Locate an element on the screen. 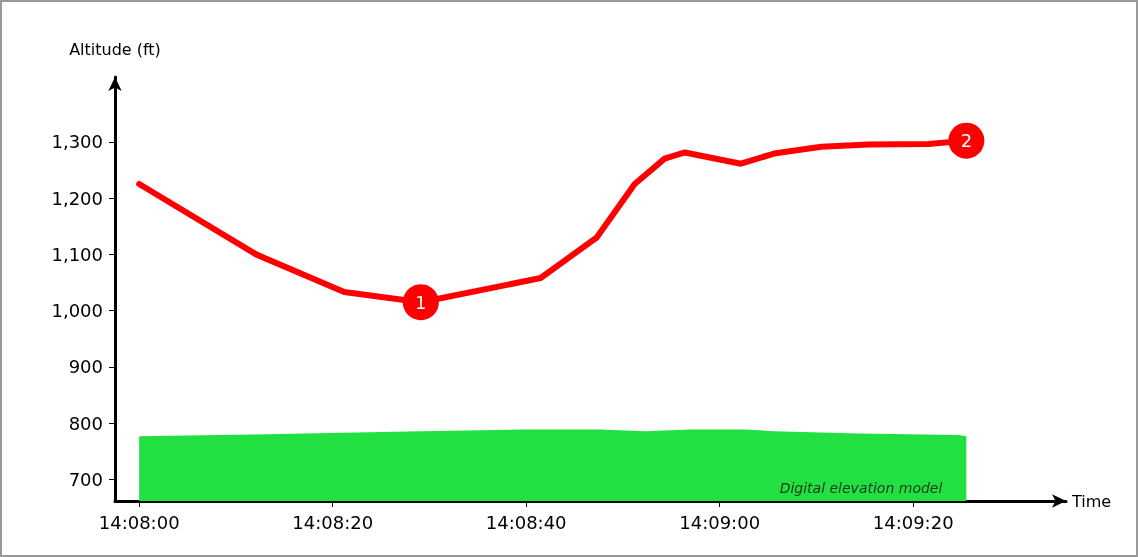 The height and width of the screenshot is (557, 1138). y-tick-label: 900 is located at coordinates (85, 367).